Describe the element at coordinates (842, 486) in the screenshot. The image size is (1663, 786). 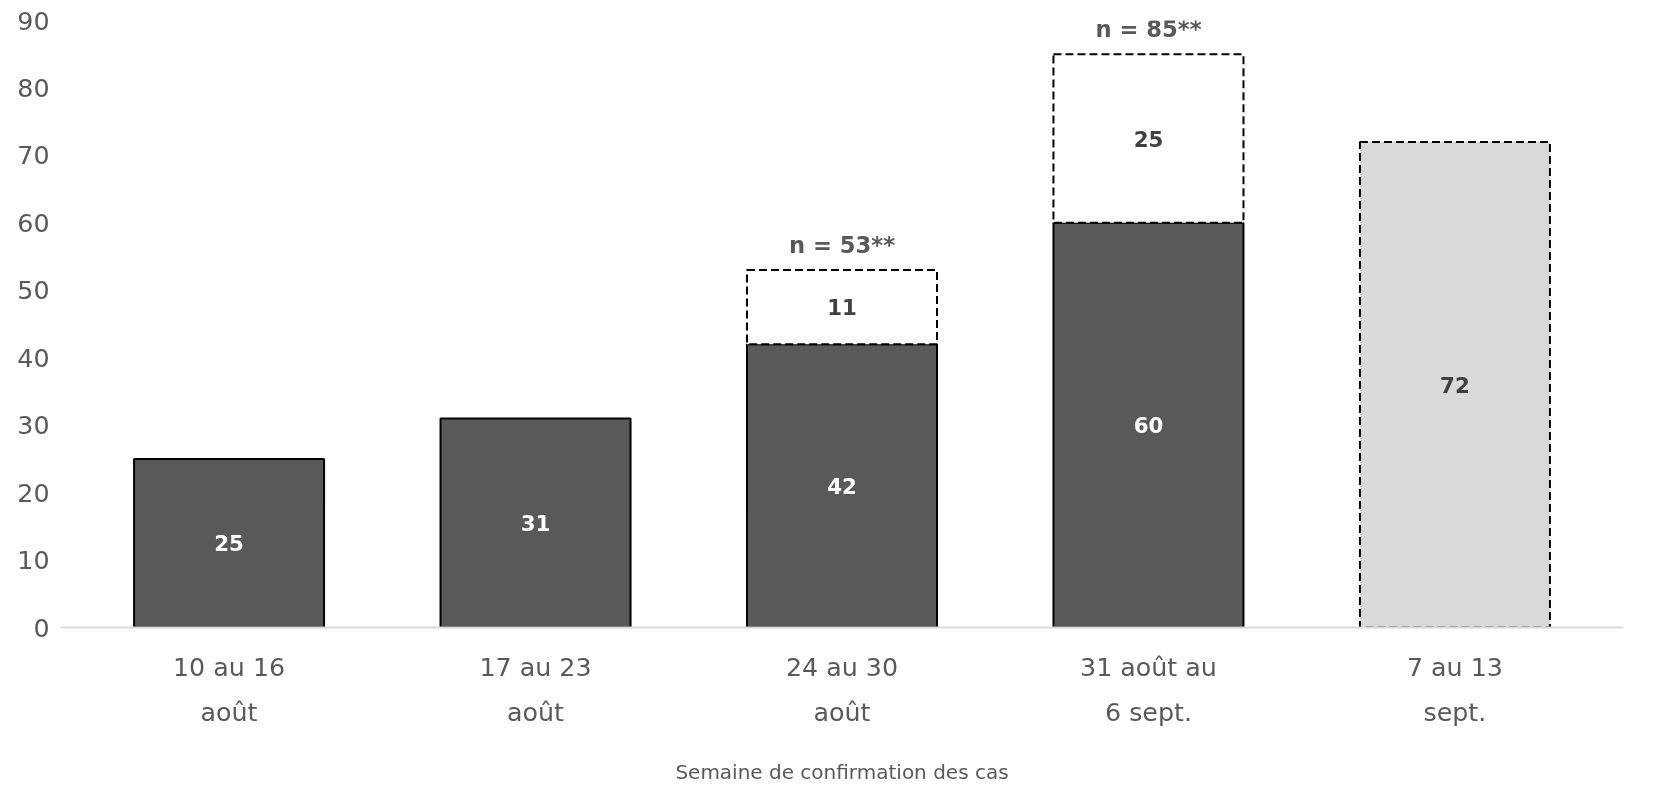
I see `data-label: 42` at that location.